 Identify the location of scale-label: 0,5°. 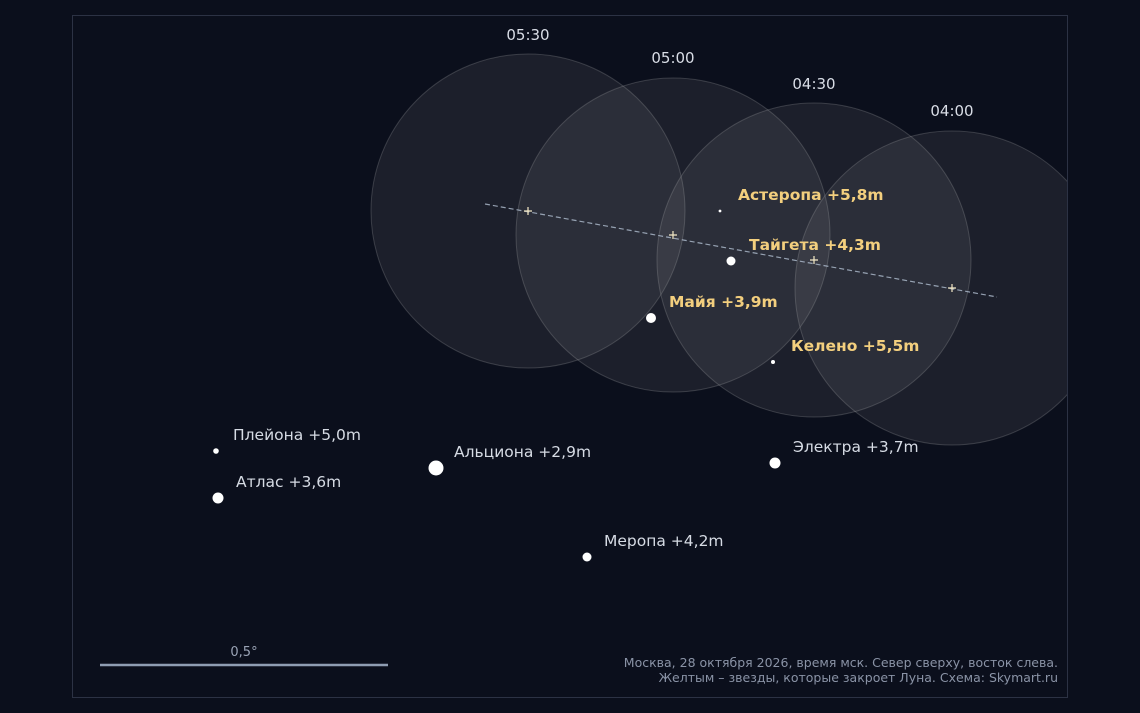
(243, 652).